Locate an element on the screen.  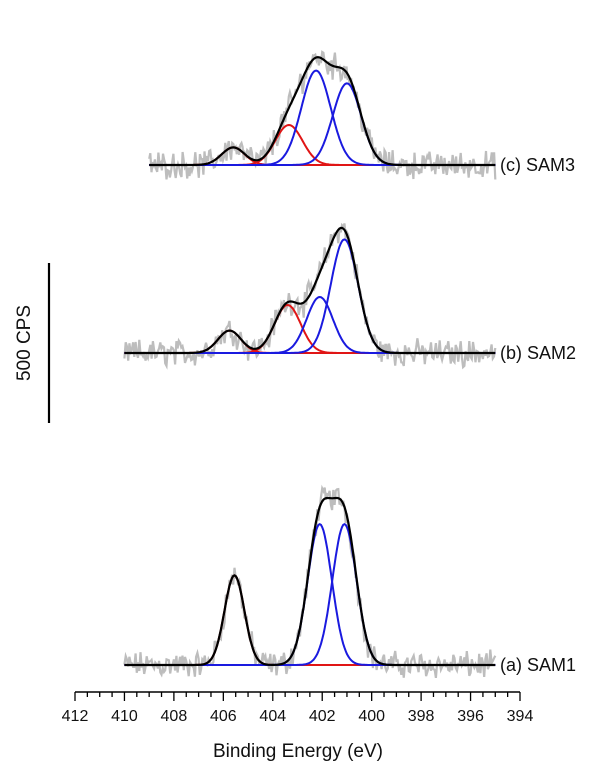
scale-bar: 500 CPS is located at coordinates (32, 343).